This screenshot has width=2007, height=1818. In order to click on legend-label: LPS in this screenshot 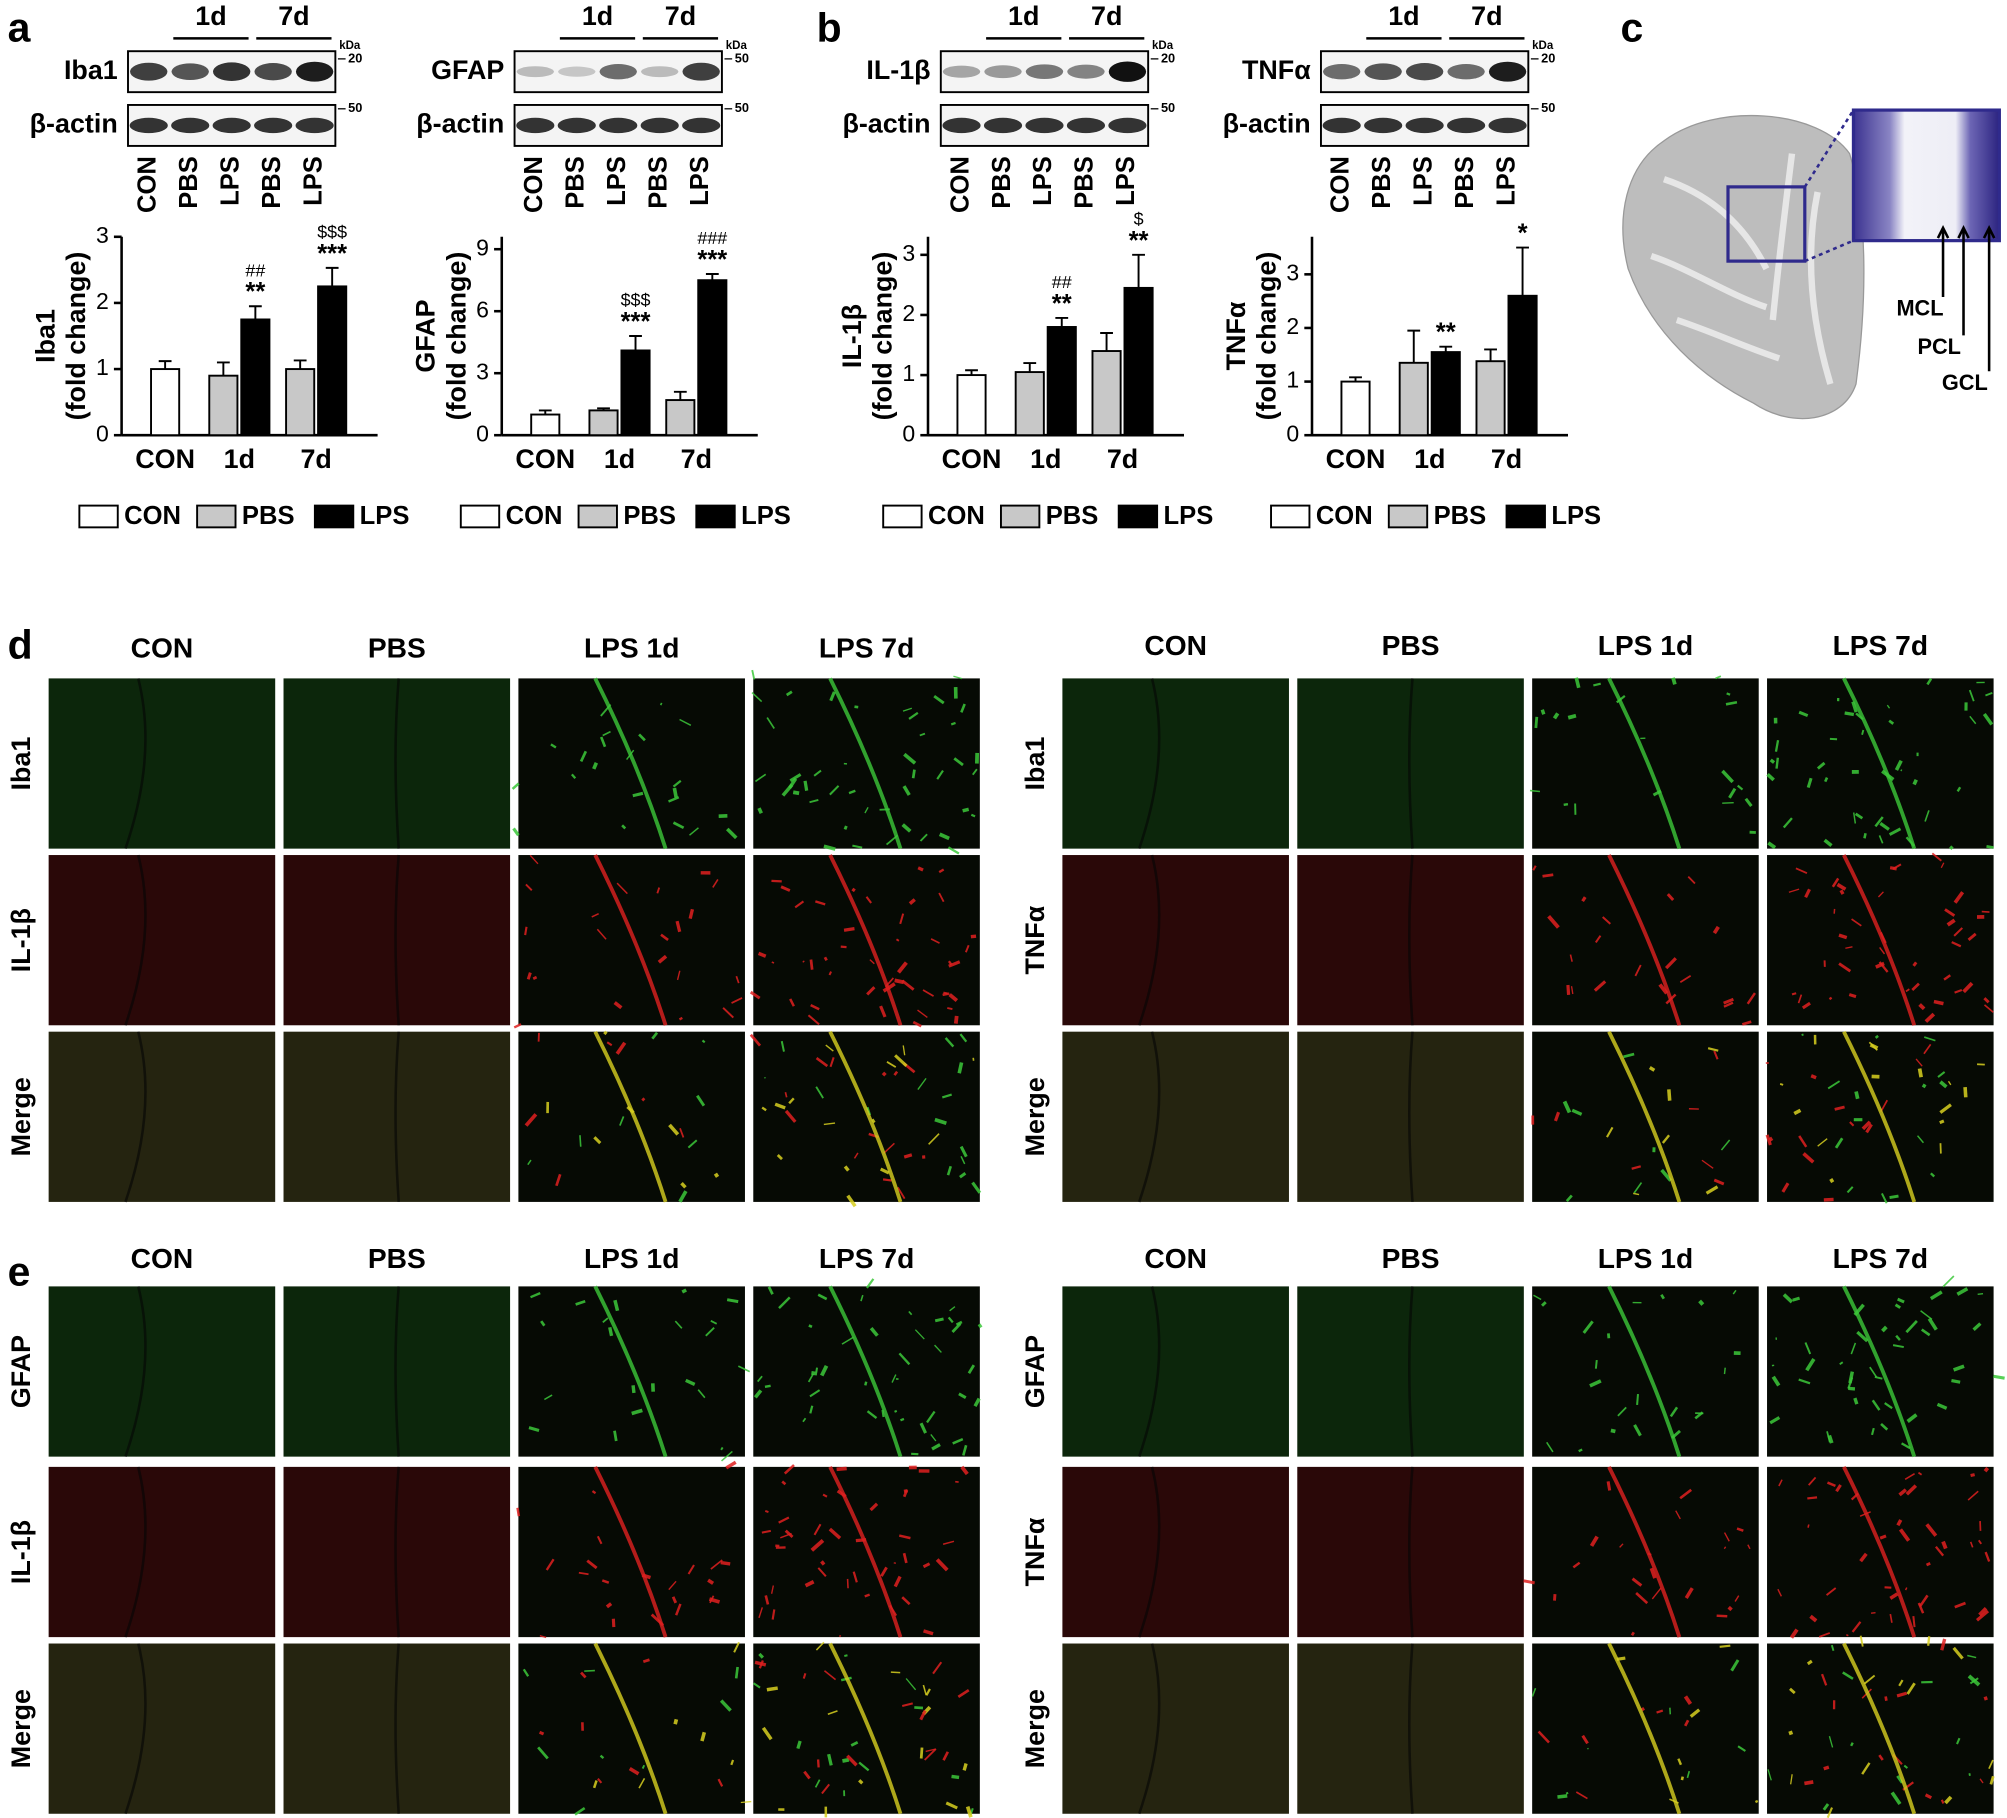, I will do `click(385, 516)`.